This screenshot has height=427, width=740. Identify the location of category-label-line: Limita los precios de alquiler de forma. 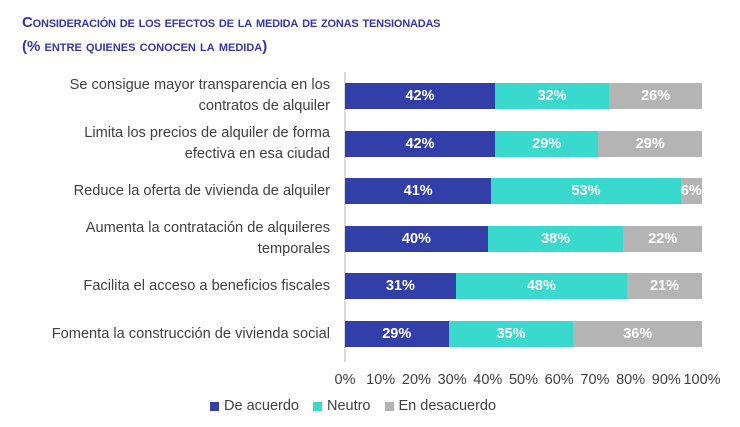
(207, 133).